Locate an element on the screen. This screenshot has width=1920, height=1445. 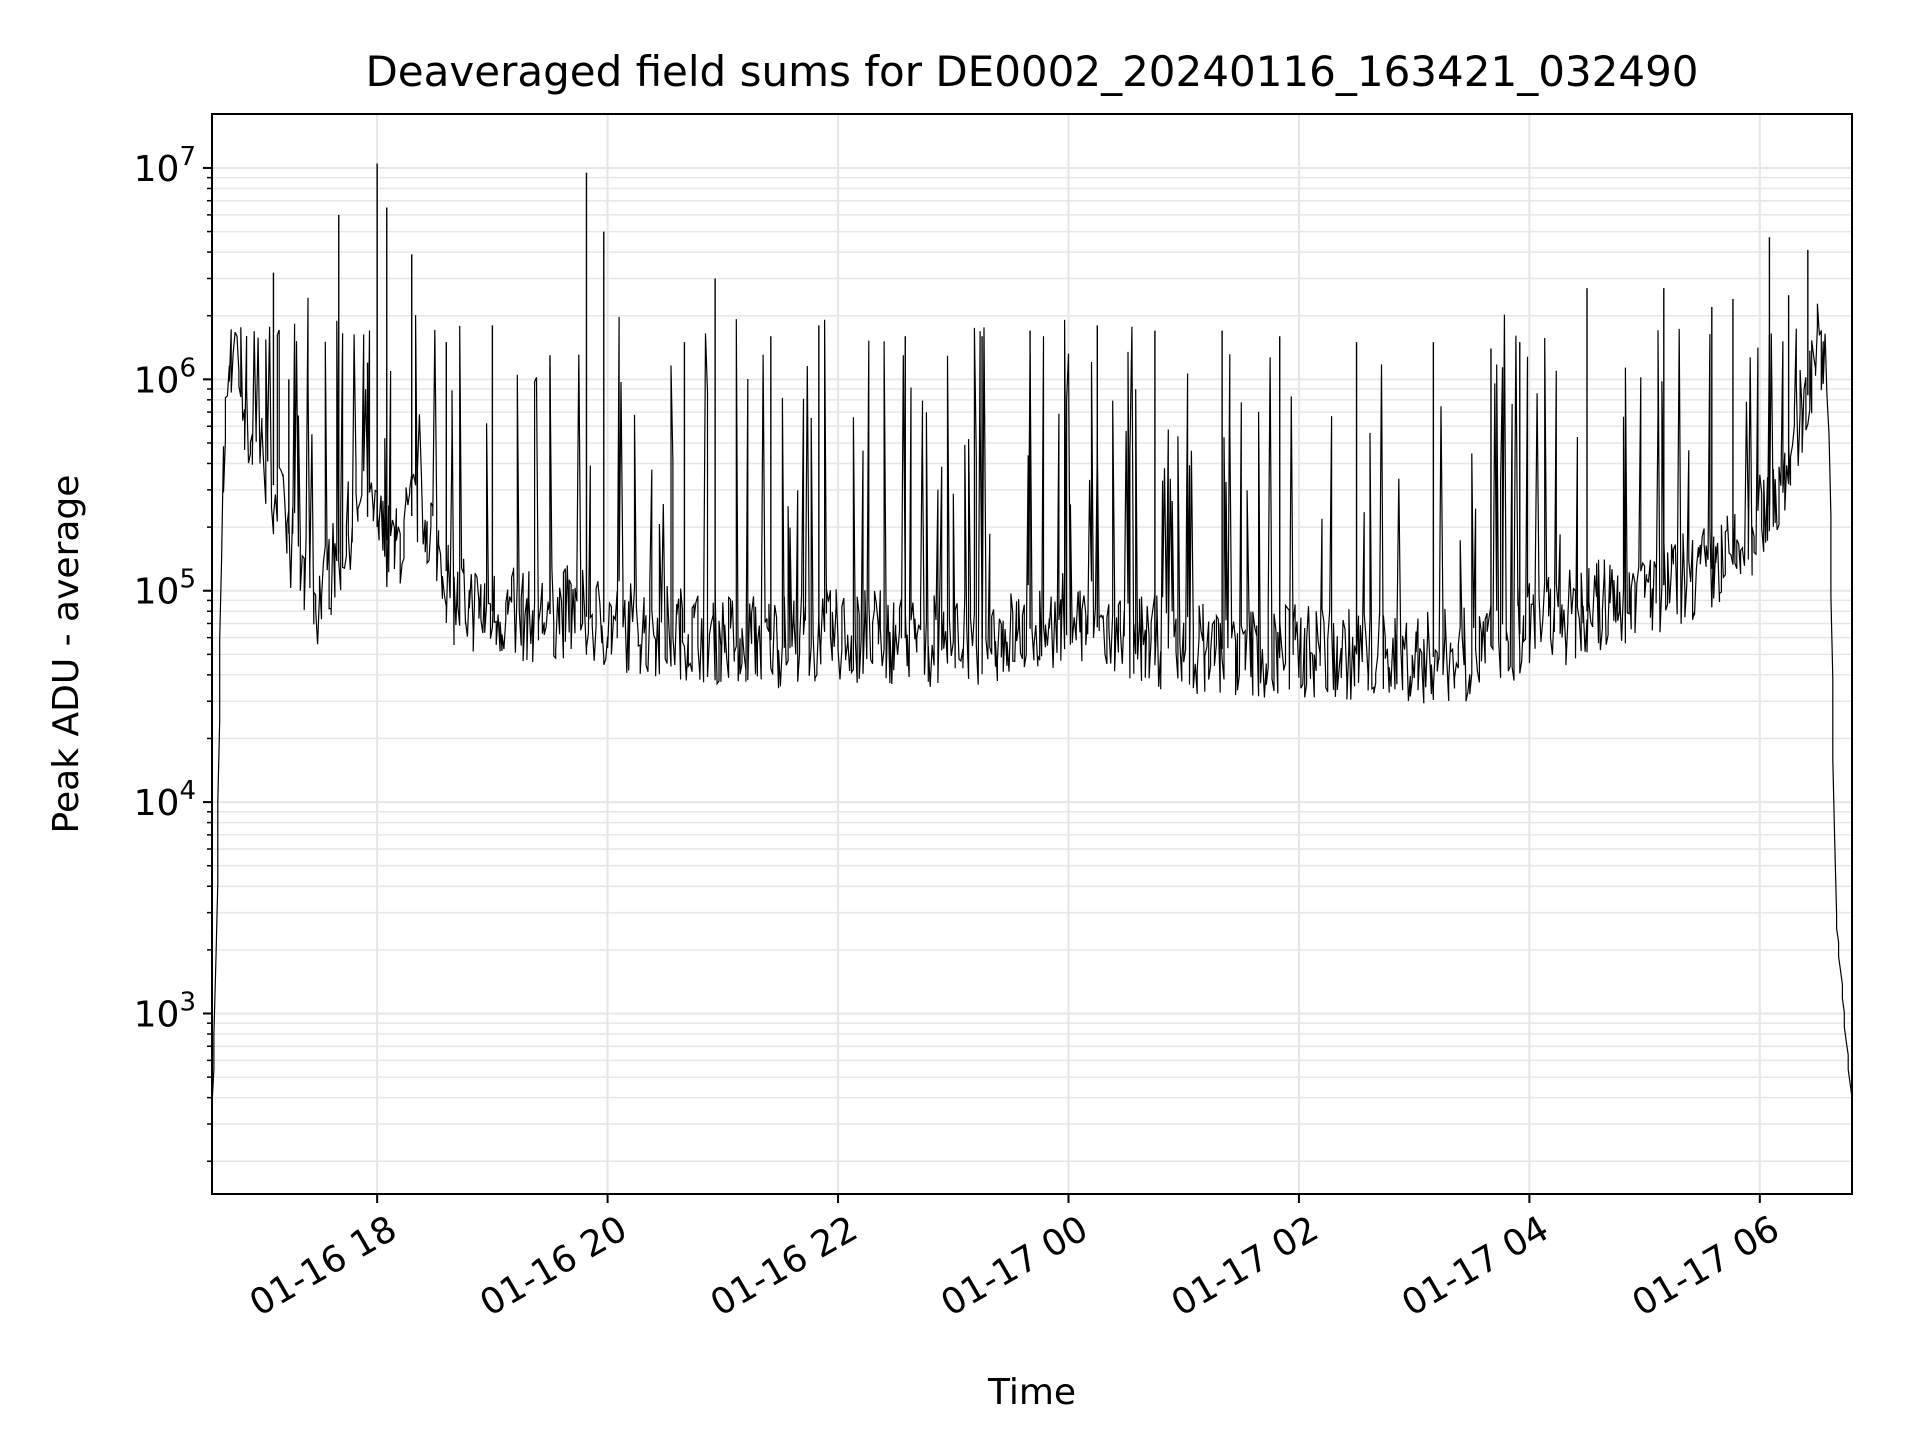
x-axis-label: Time is located at coordinates (1031, 1392).